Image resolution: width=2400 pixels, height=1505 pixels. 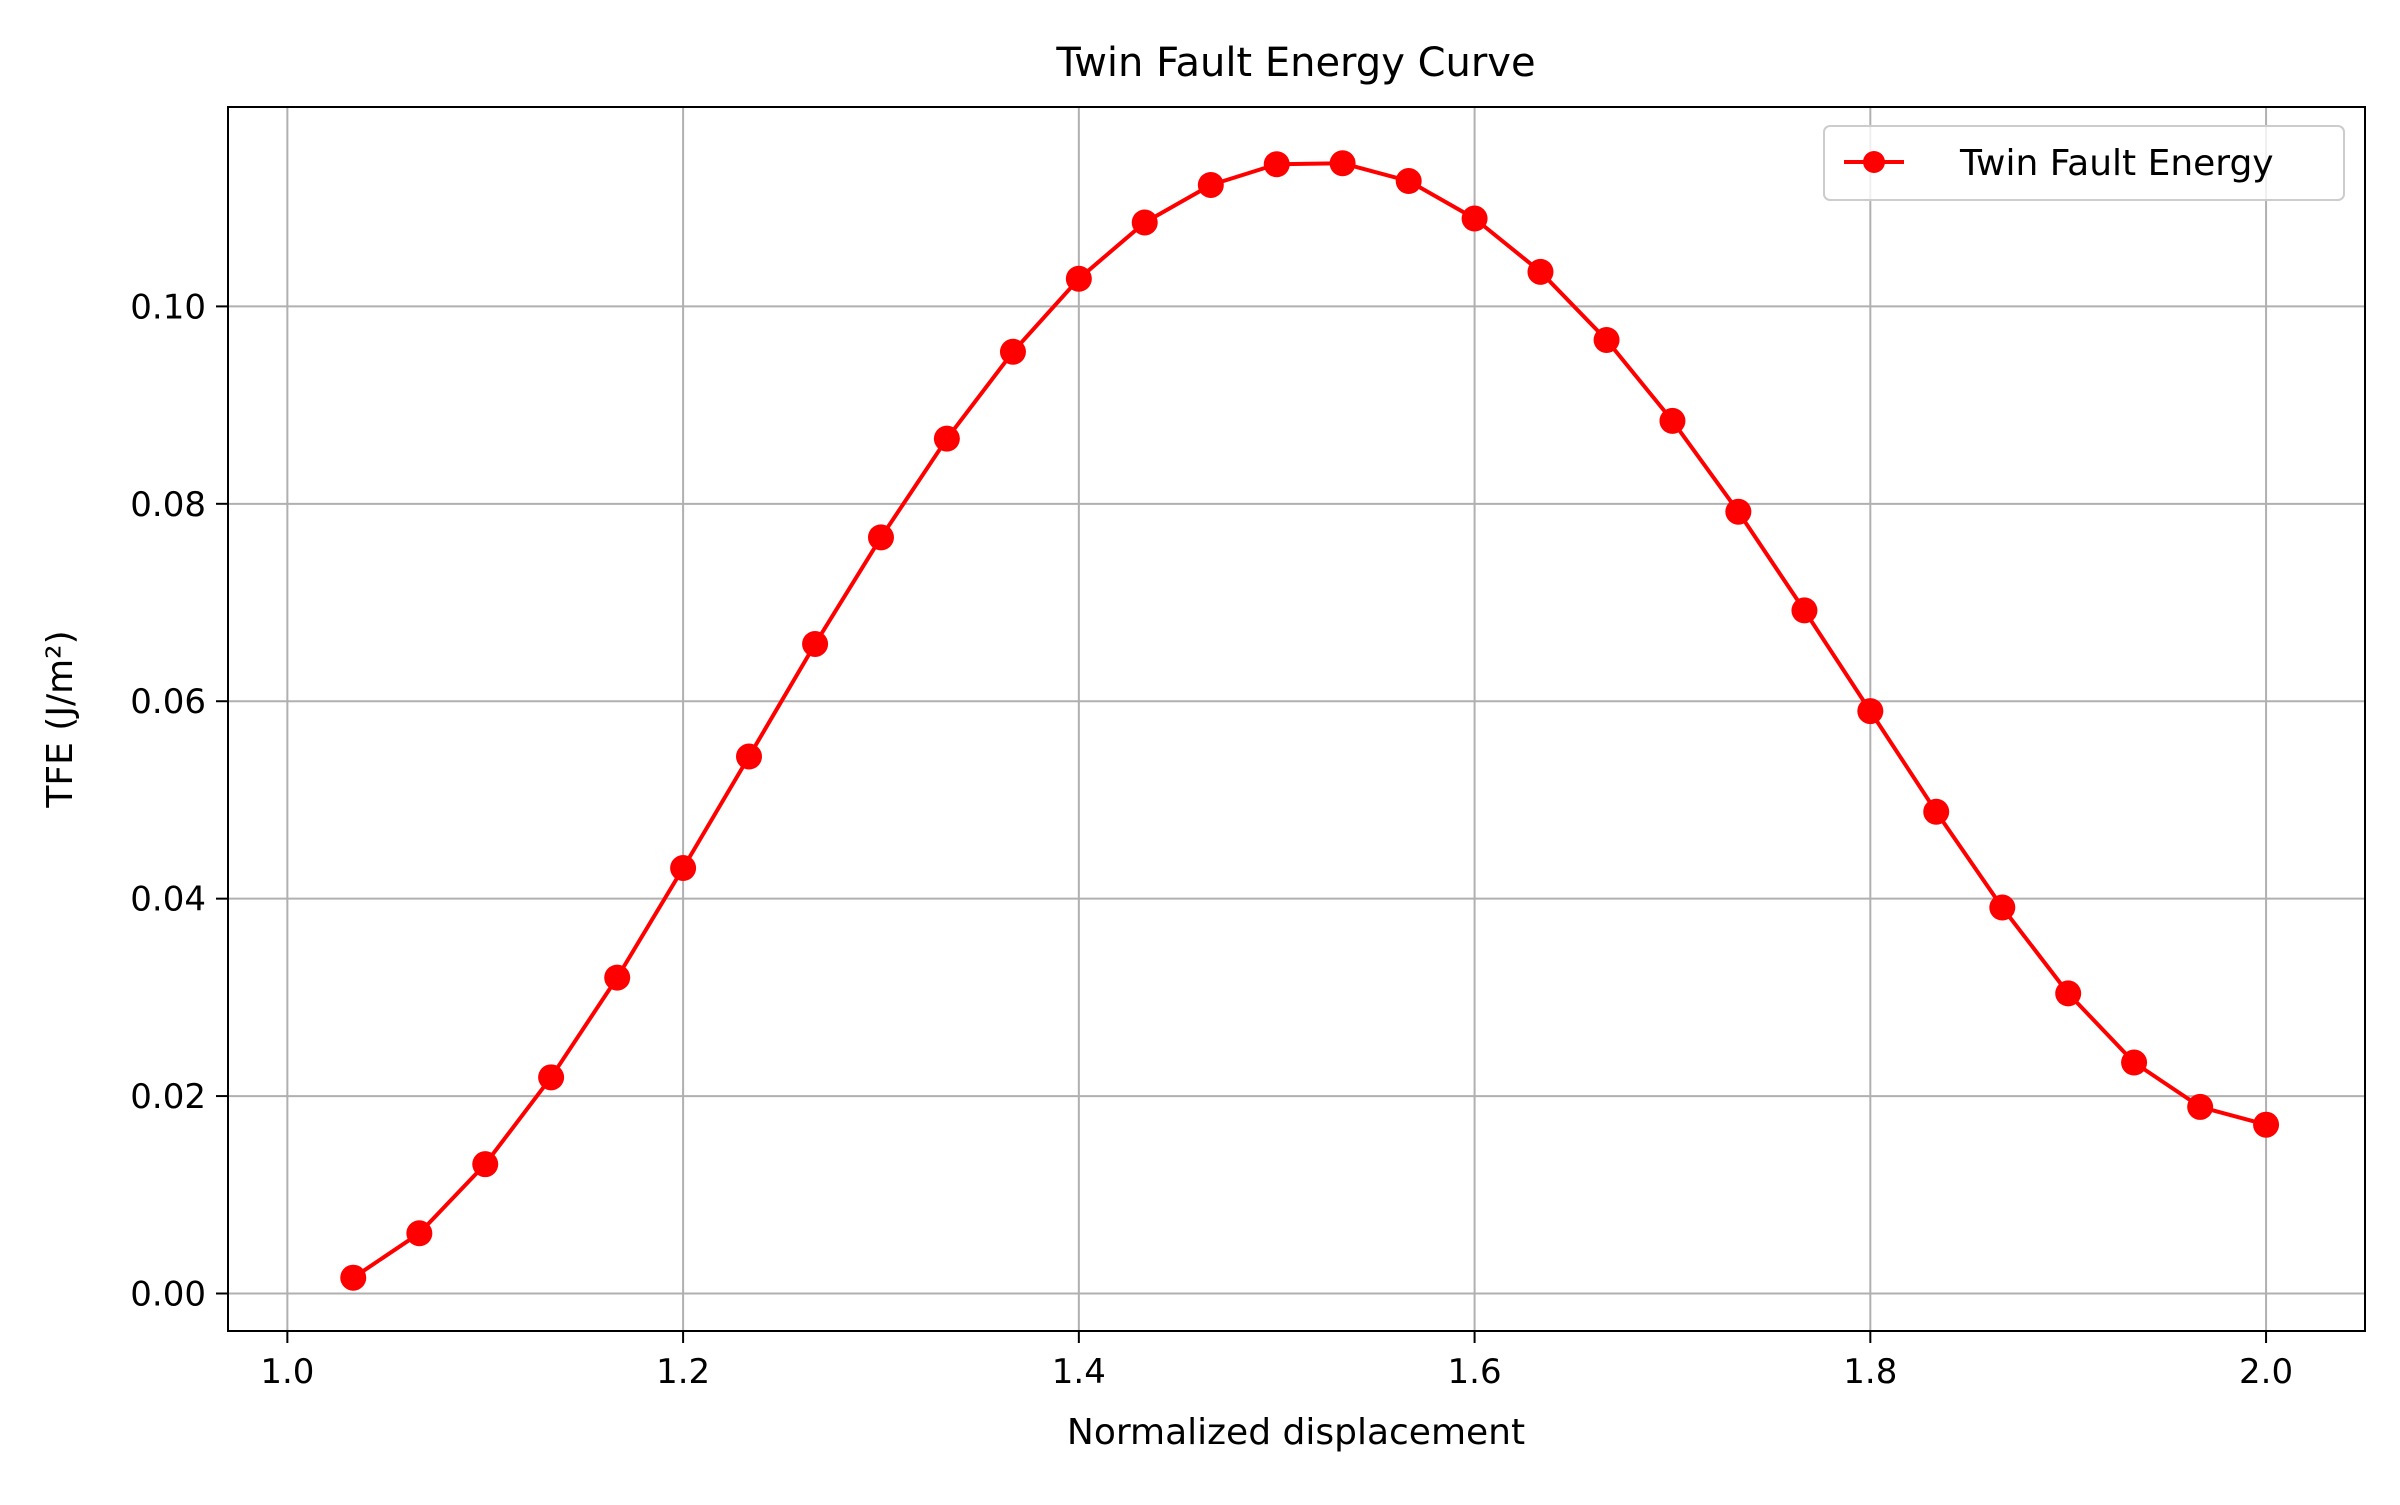 I want to click on x-tick-label: 1.0, so click(x=287, y=1372).